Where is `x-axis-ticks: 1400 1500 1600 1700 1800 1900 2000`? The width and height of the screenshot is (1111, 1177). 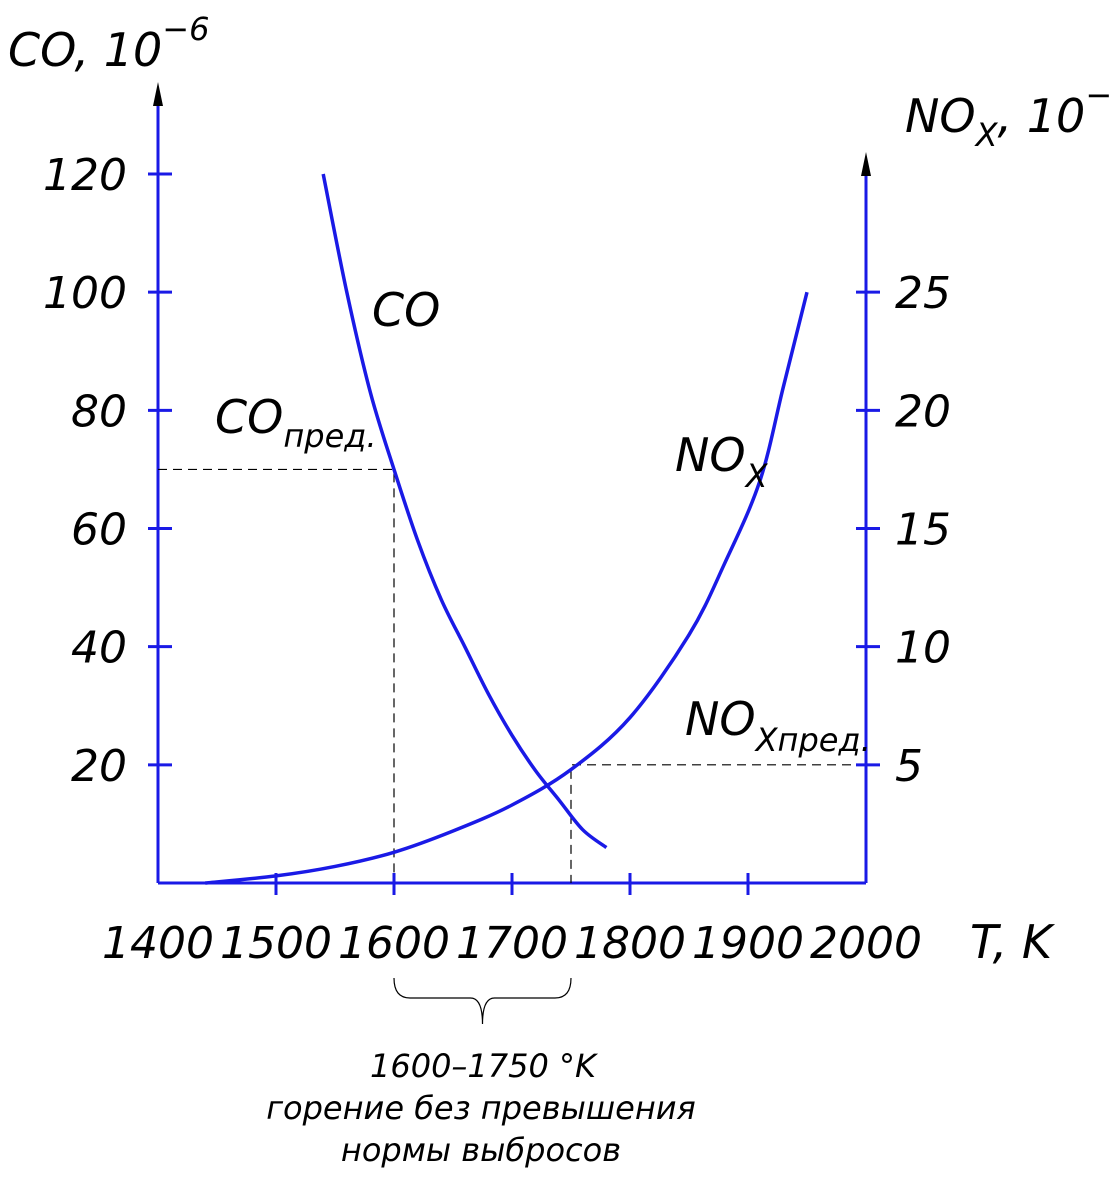
x-axis-ticks: 1400 1500 1600 1700 1800 1900 2000 is located at coordinates (512, 921).